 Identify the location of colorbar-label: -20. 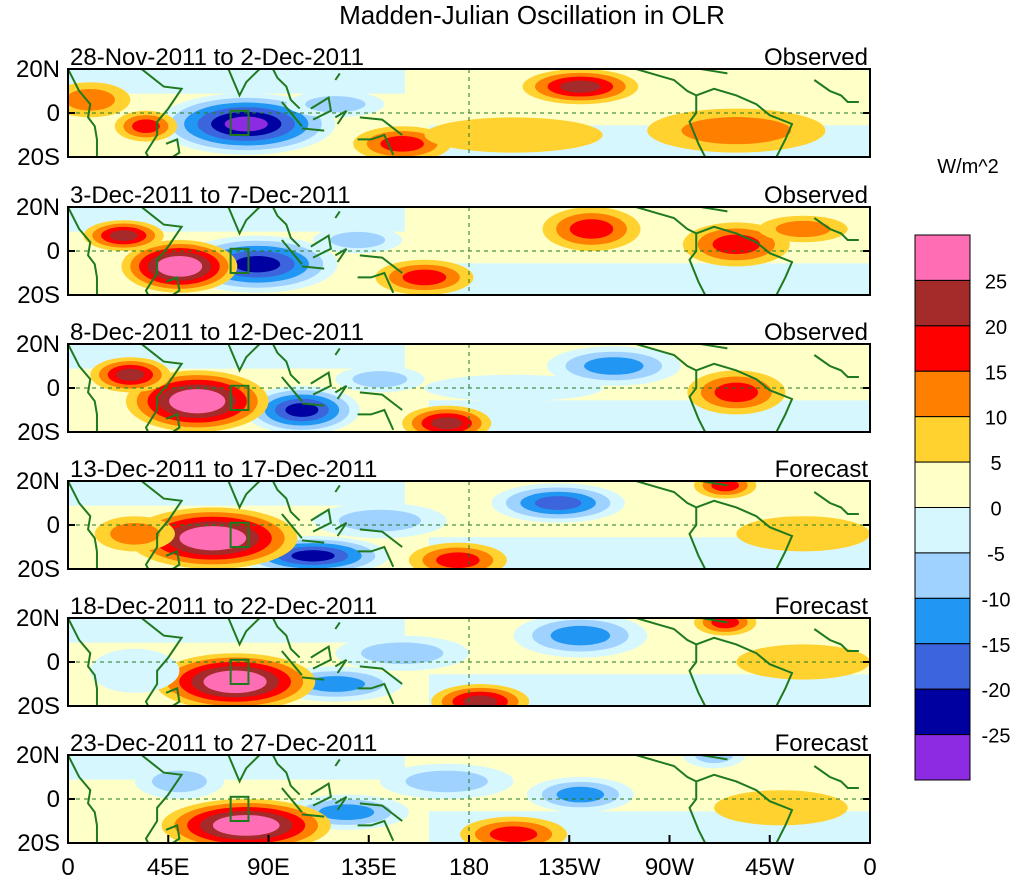
(996, 691).